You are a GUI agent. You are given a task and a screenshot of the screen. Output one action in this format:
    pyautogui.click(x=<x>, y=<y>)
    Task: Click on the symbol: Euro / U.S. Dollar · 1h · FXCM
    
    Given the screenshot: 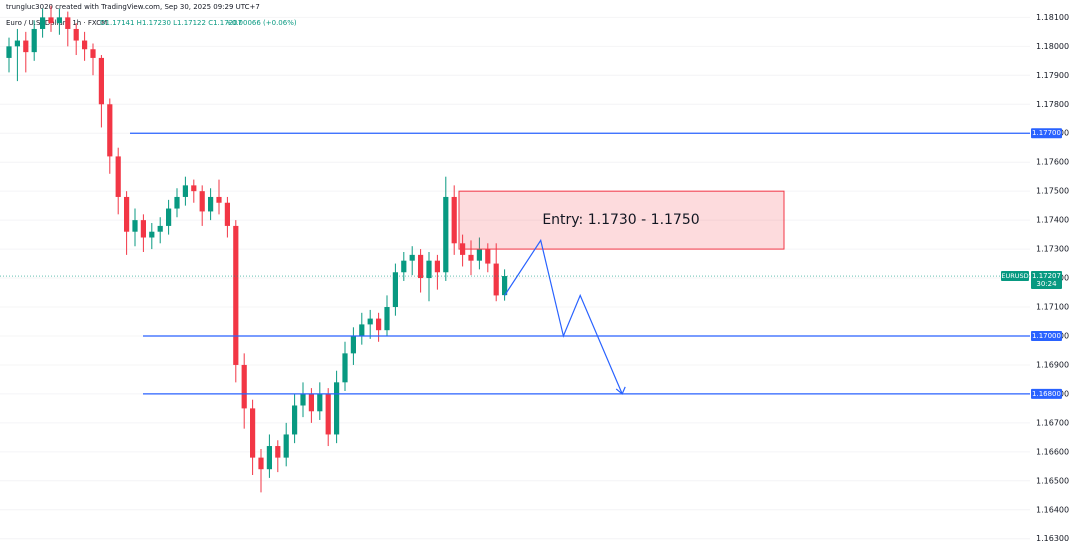 What is the action you would take?
    pyautogui.click(x=56, y=23)
    